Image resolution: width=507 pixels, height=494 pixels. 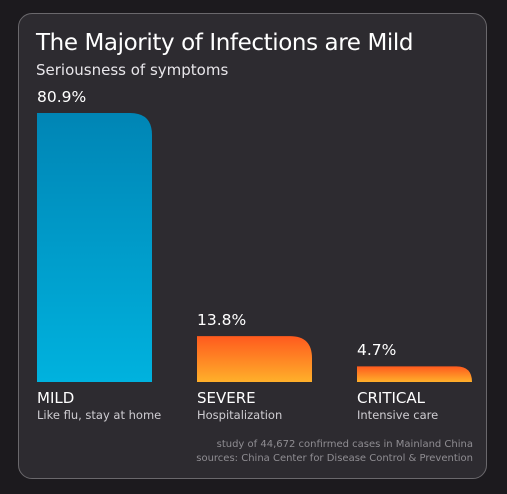 What do you see at coordinates (94, 247) in the screenshot?
I see `bar-mild` at bounding box center [94, 247].